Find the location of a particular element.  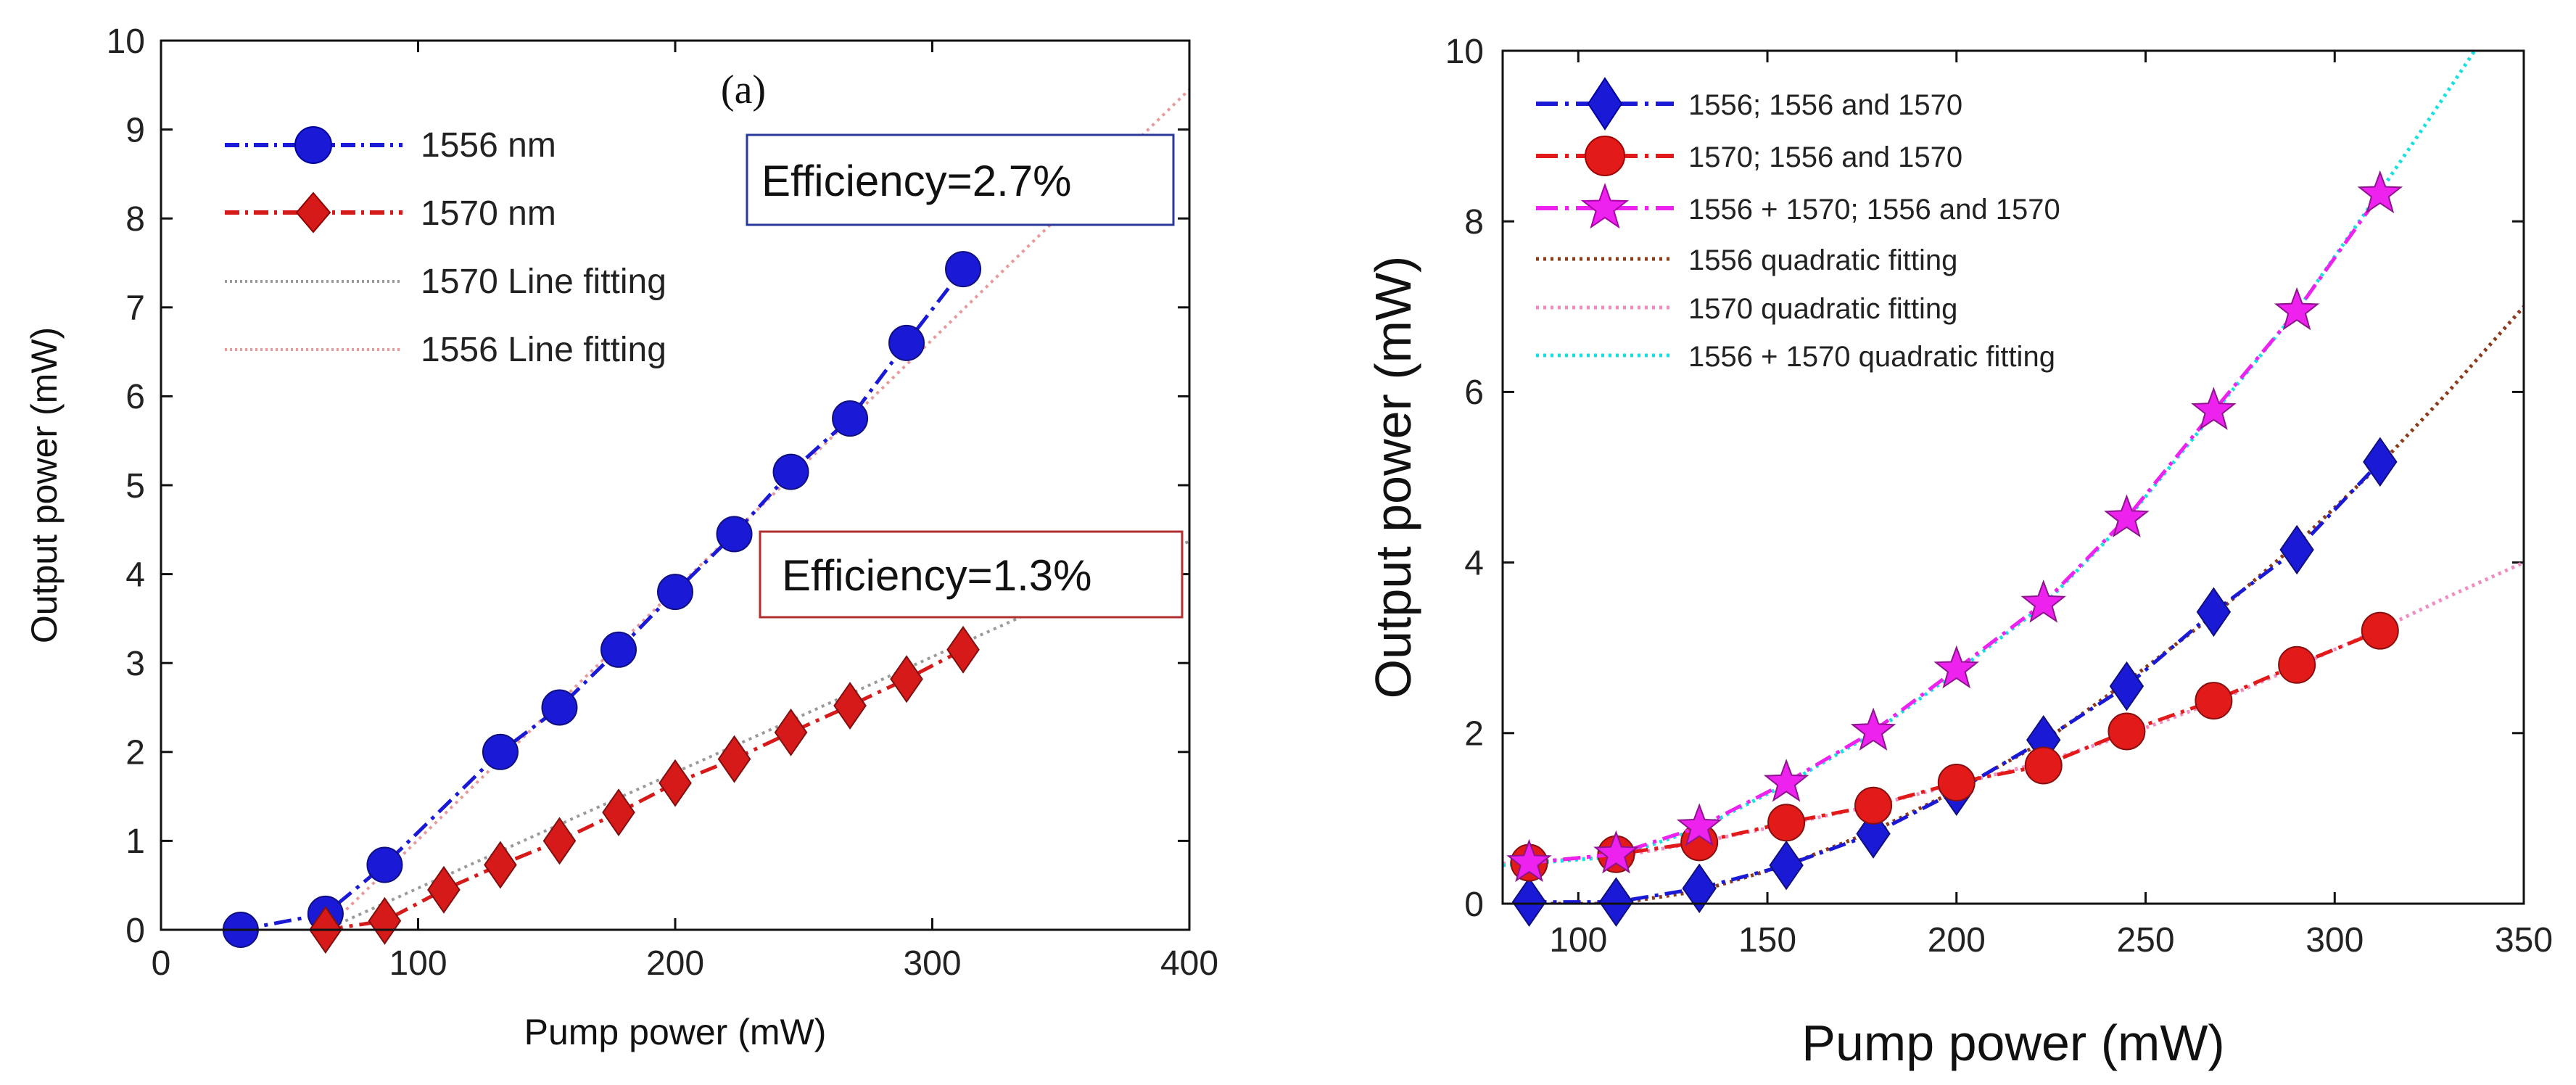

x-tick-label: 400 is located at coordinates (1189, 963).